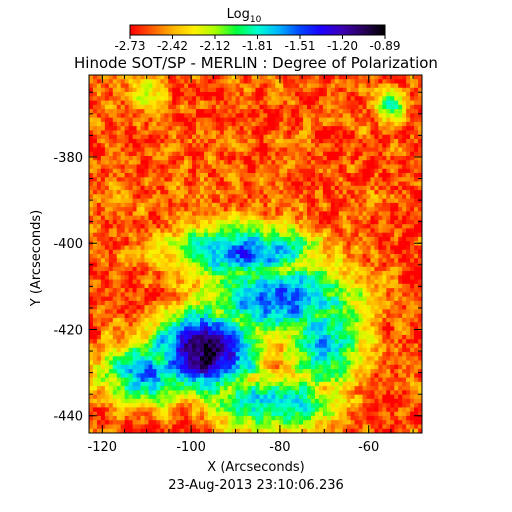 The height and width of the screenshot is (512, 512). Describe the element at coordinates (384, 46) in the screenshot. I see `colorbar-tick-label: -0.89` at that location.